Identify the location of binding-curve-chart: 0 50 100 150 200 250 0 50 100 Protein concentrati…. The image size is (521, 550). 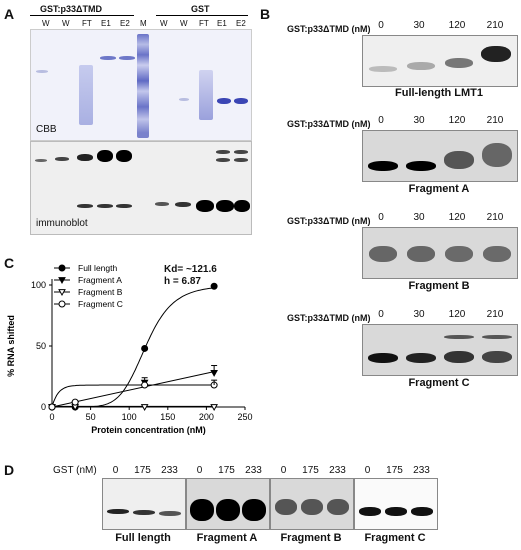
(129, 349).